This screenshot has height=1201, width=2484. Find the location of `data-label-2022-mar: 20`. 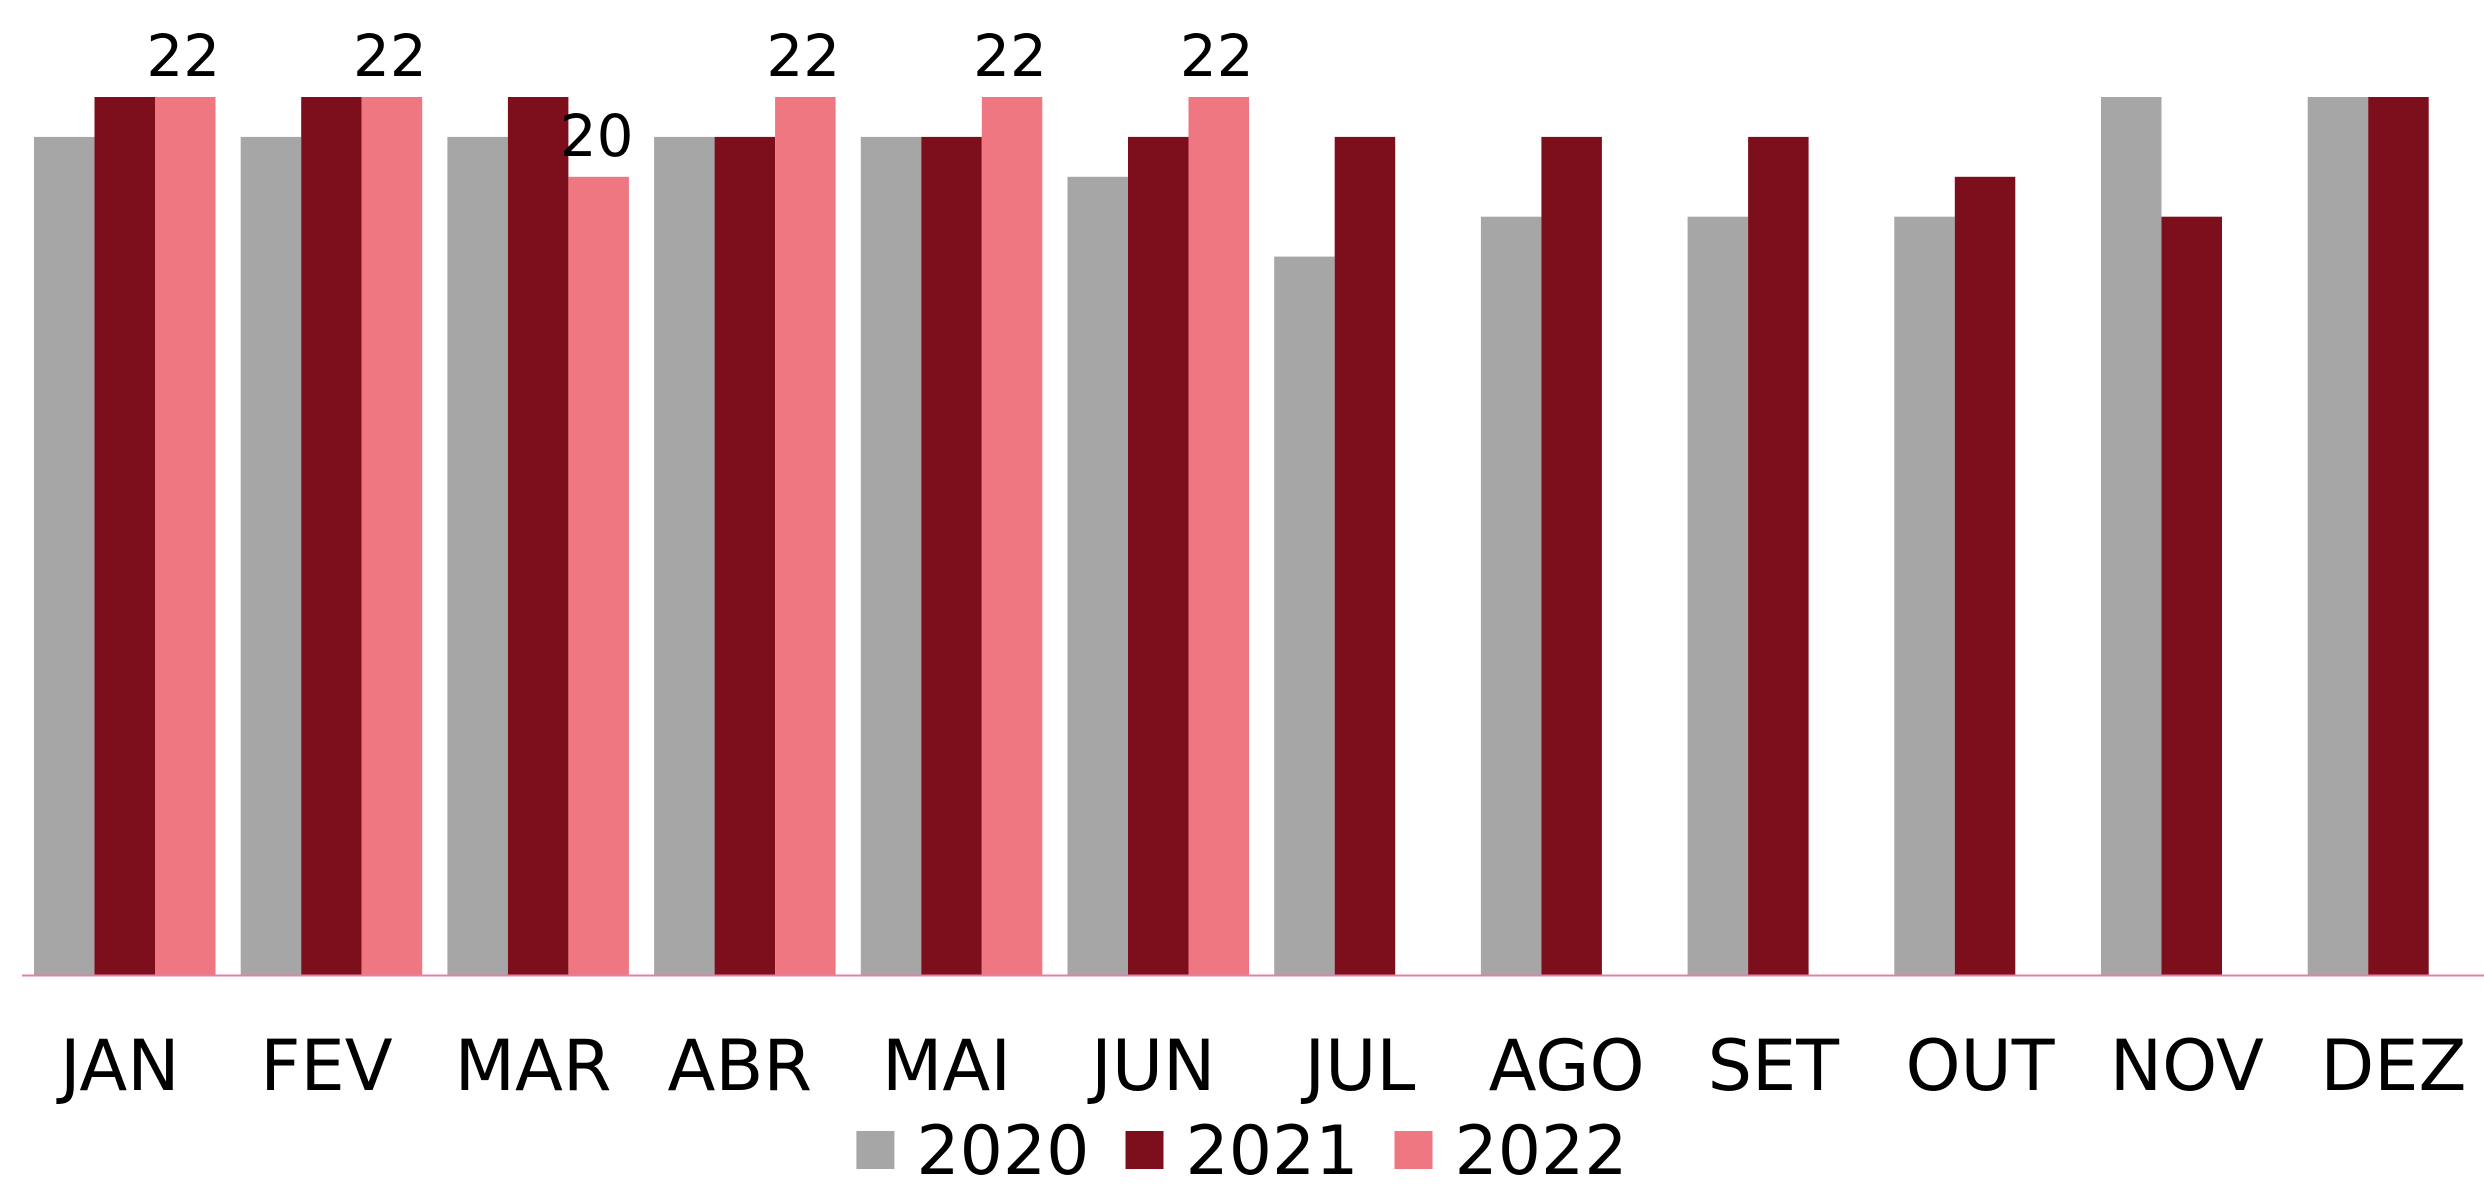

data-label-2022-mar: 20 is located at coordinates (597, 136).